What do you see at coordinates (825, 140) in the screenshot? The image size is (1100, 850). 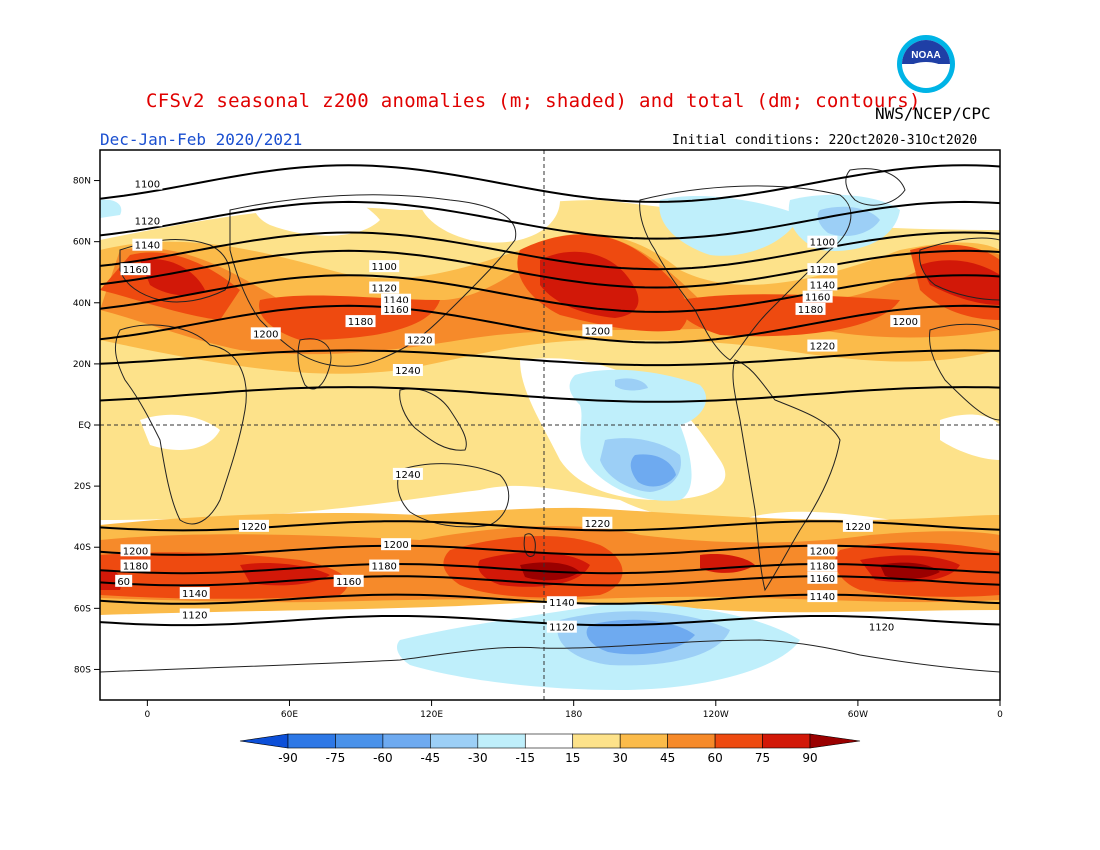 I see `initial-conditions-label: Initial conditions: 22Oct2020-31Oct2020` at bounding box center [825, 140].